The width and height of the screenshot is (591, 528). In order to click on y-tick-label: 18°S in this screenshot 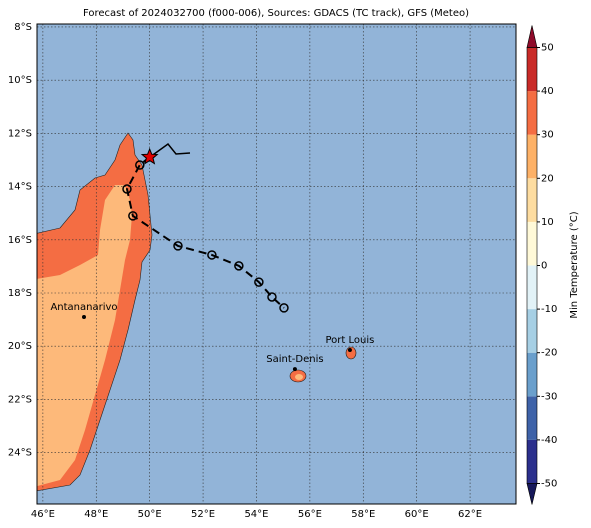, I will do `click(20, 293)`.